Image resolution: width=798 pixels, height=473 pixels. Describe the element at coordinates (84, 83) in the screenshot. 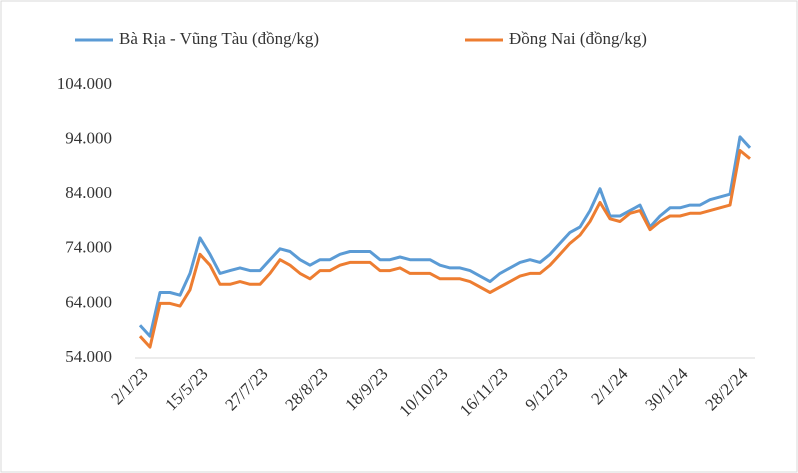

I see `y-tick-label: 104.000` at that location.